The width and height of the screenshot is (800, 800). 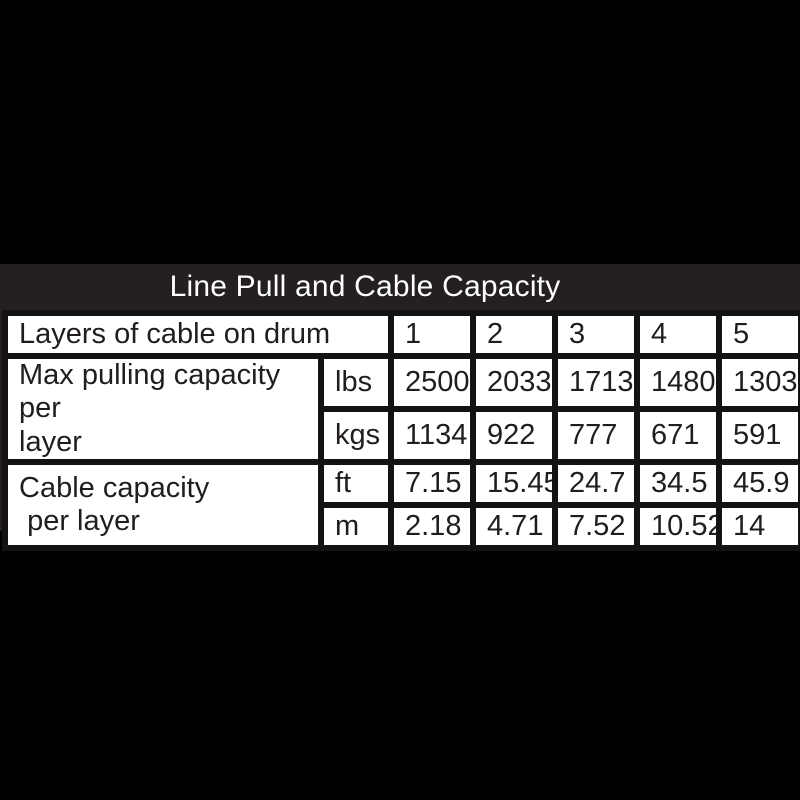 I want to click on value-cell: 777, so click(x=596, y=436).